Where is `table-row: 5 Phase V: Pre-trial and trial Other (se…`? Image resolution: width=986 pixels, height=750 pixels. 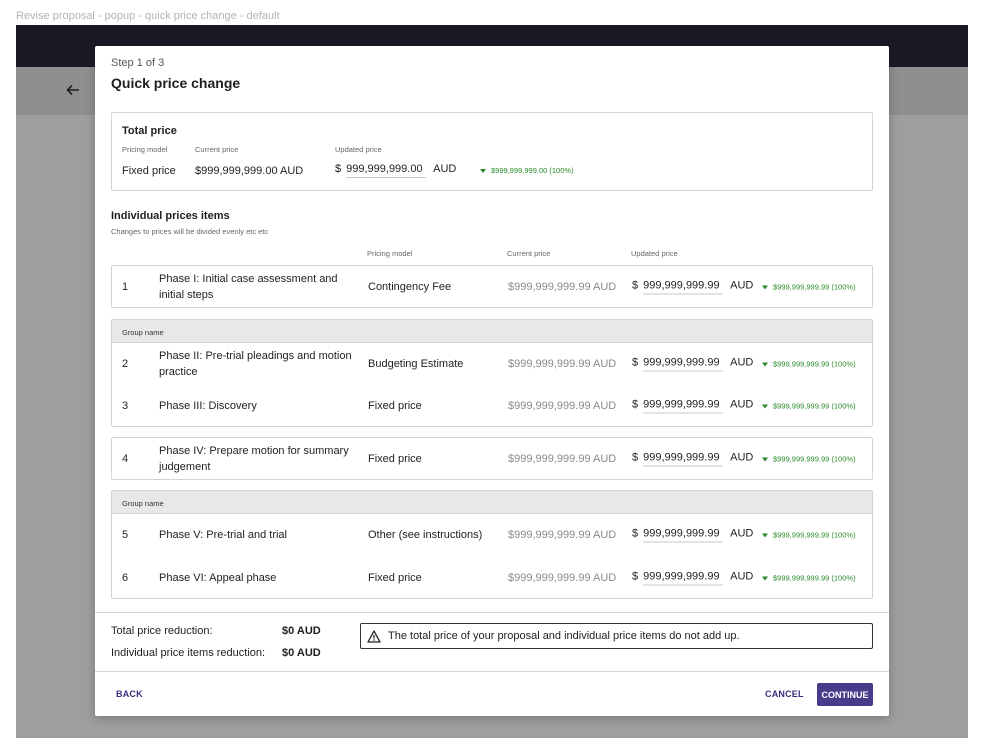
table-row: 5 Phase V: Pre-trial and trial Other (se… is located at coordinates (492, 535).